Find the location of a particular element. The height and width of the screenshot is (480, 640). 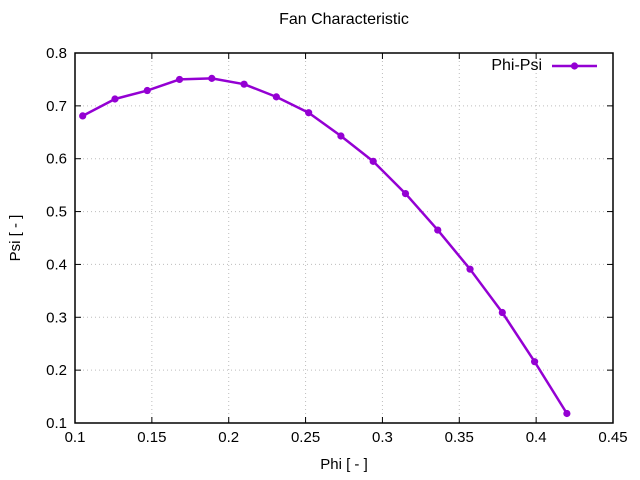

y-tick-label: 0.1 is located at coordinates (56, 423).